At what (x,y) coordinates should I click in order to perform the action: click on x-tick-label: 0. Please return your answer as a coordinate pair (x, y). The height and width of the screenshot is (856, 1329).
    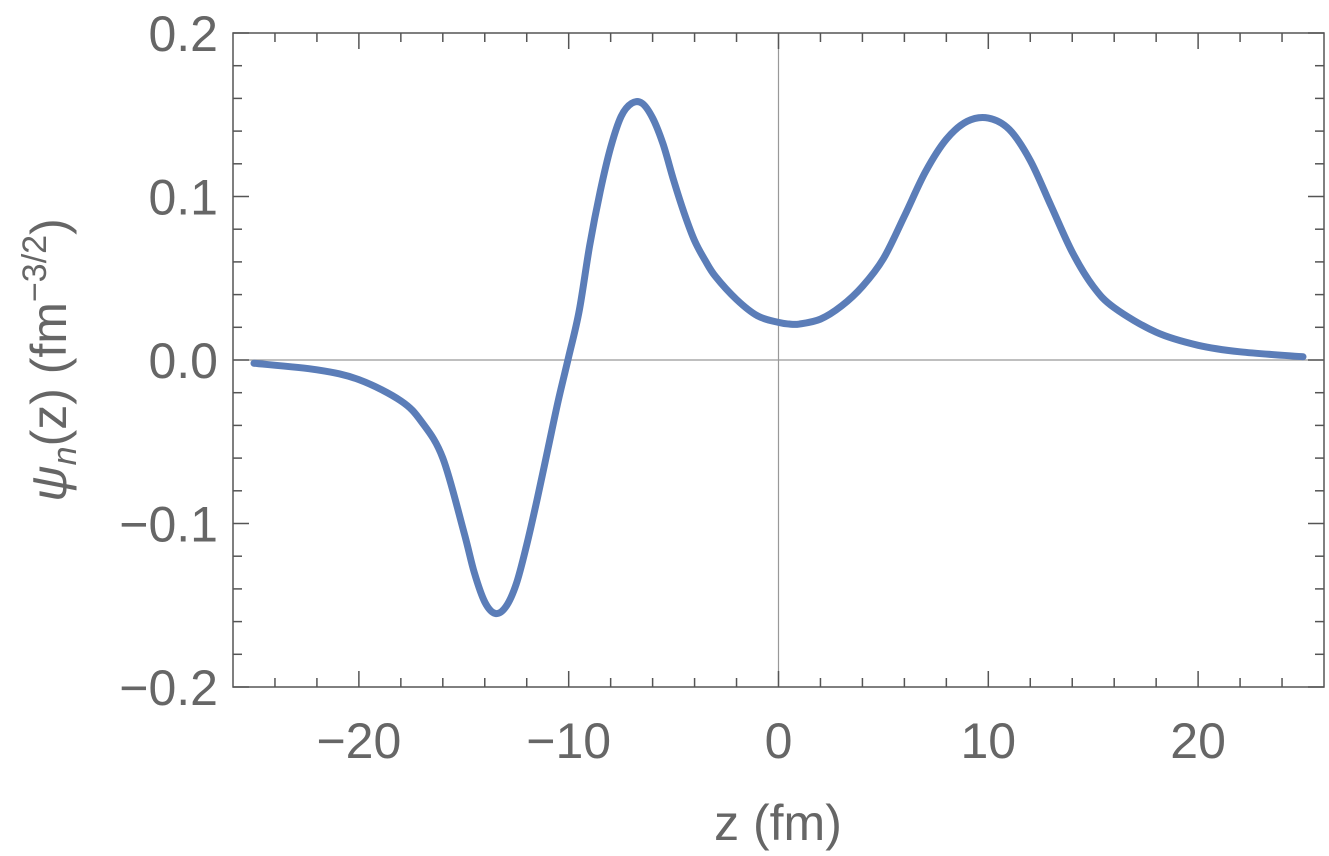
    Looking at the image, I should click on (779, 741).